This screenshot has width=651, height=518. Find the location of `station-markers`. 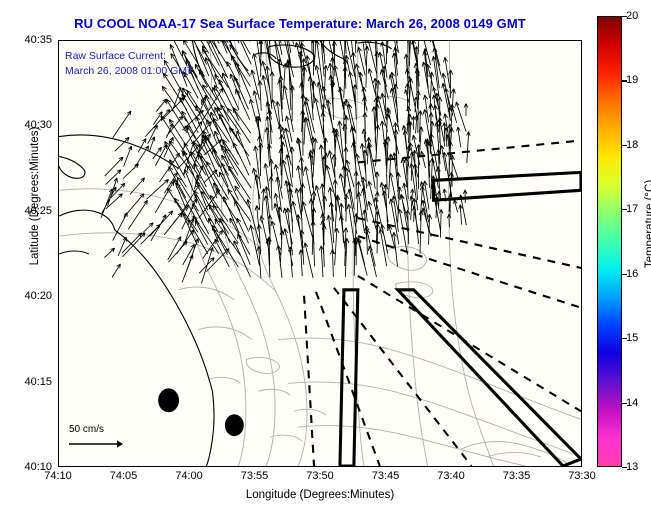

station-markers is located at coordinates (201, 412).